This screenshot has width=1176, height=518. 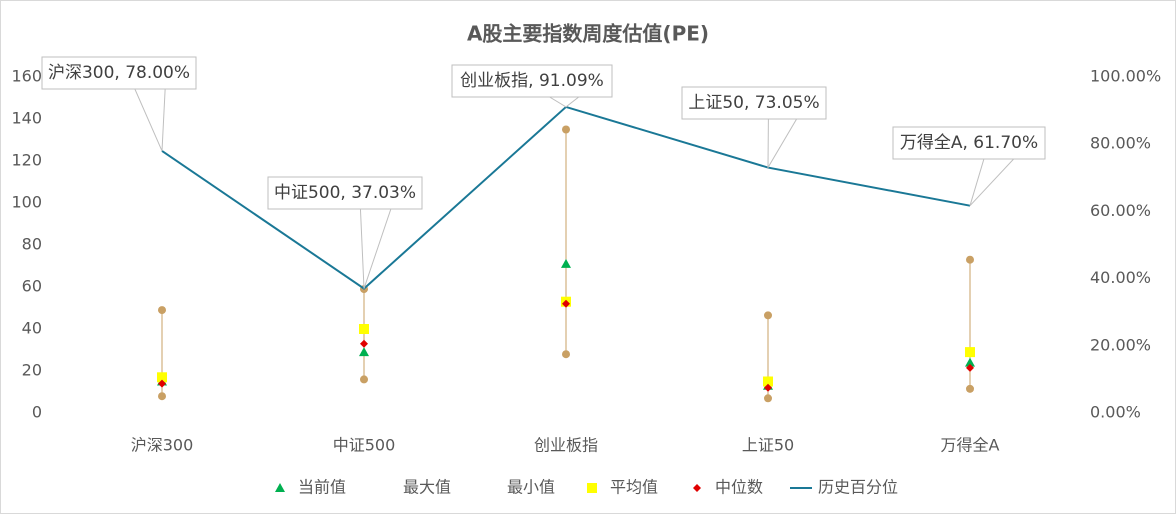 I want to click on y-tick-label: 140, so click(x=26, y=118).